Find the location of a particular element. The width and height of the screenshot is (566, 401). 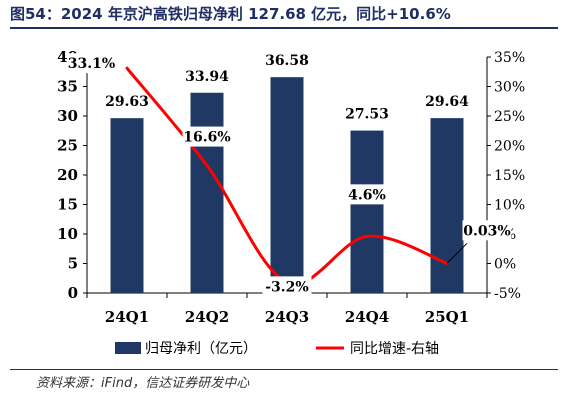

right-tick-label: -5% is located at coordinates (507, 294).